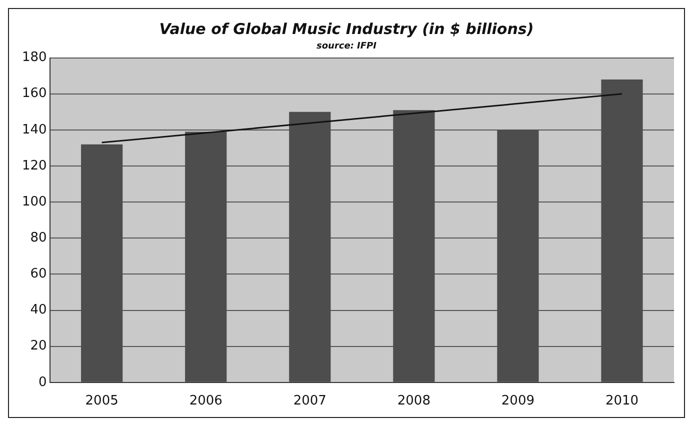 This screenshot has width=693, height=426. Describe the element at coordinates (34, 166) in the screenshot. I see `y-tick-label: 120` at that location.